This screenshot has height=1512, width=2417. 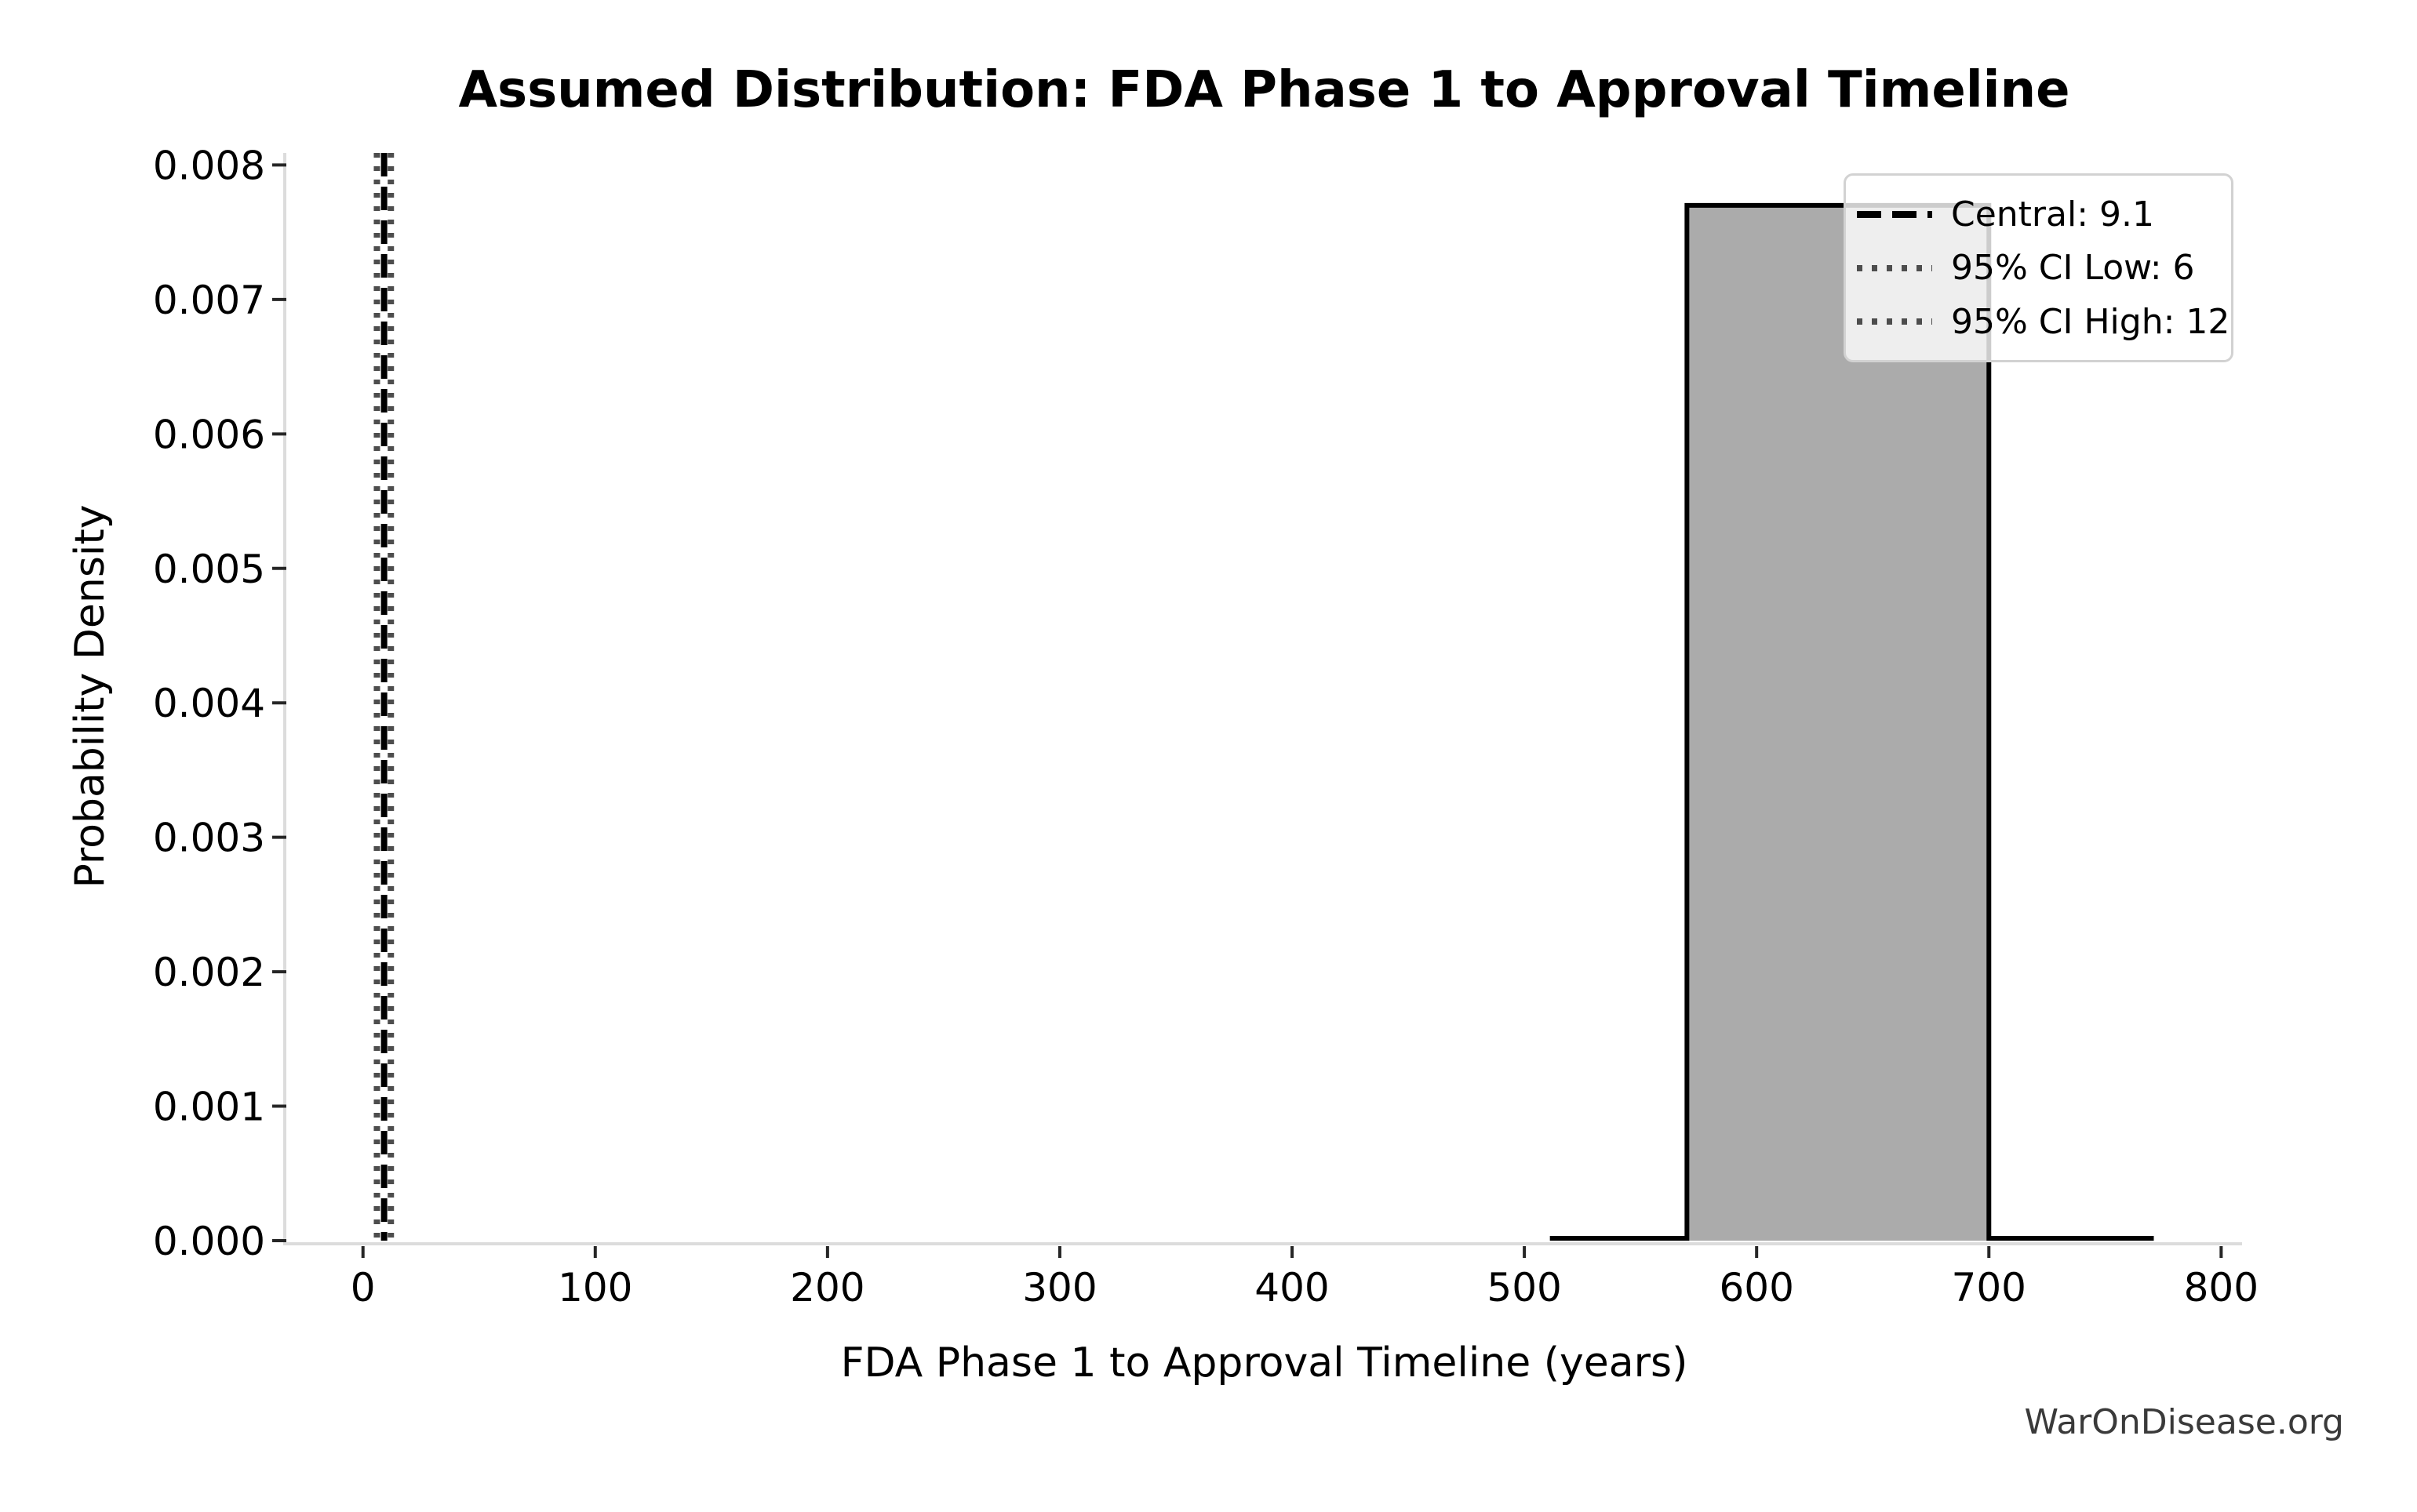 What do you see at coordinates (209, 165) in the screenshot?
I see `y-tick-label: 0.008` at bounding box center [209, 165].